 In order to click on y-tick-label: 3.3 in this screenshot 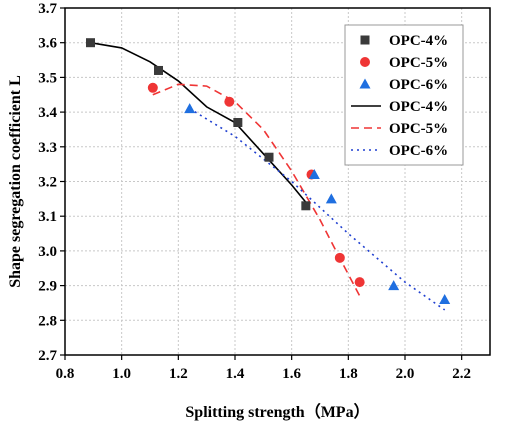, I will do `click(47, 148)`.